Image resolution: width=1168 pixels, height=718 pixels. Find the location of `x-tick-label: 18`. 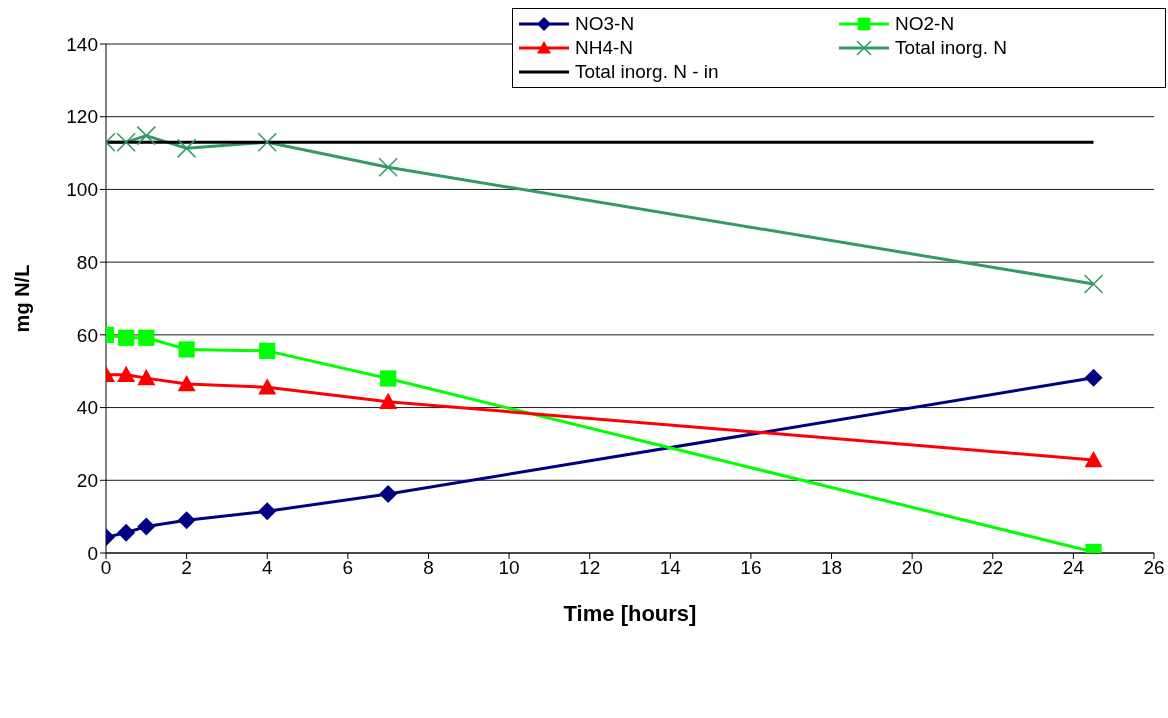

x-tick-label: 18 is located at coordinates (831, 568).